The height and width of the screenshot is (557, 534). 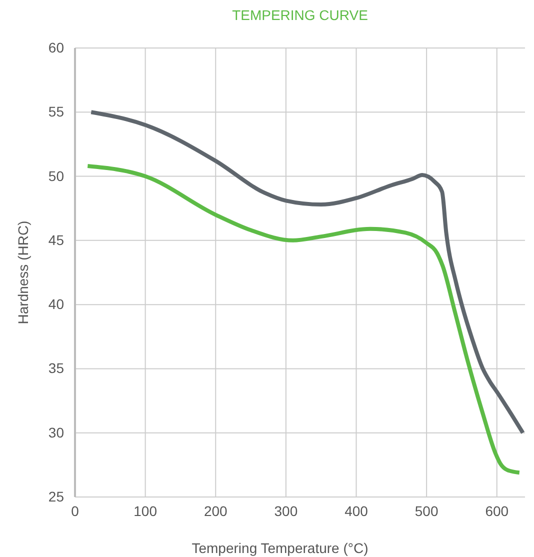 What do you see at coordinates (426, 510) in the screenshot?
I see `x-tick-label: 500` at bounding box center [426, 510].